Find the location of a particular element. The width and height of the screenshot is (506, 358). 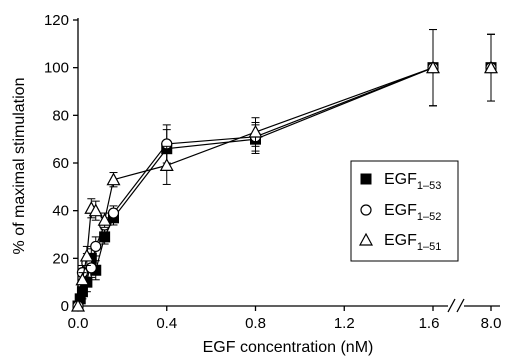

y-tick-label: 60 is located at coordinates (60, 163).